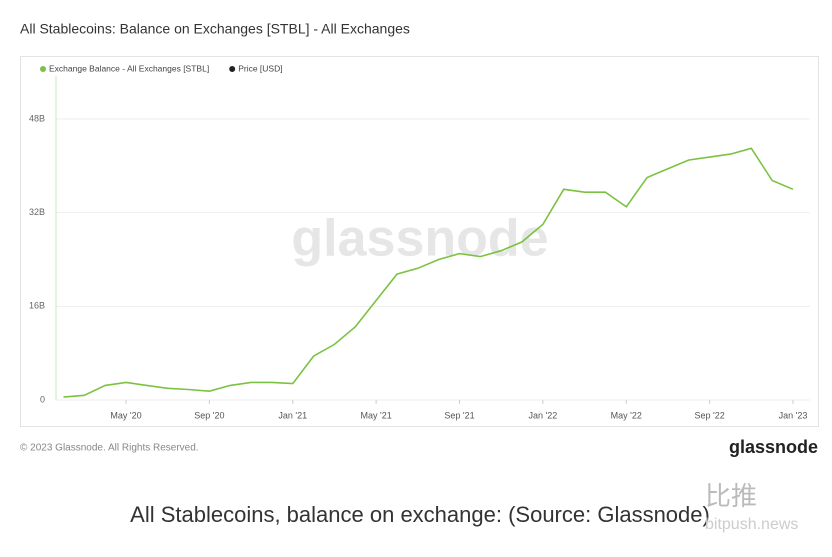 The image size is (832, 557). What do you see at coordinates (37, 212) in the screenshot?
I see `y-tick-label: 32B` at bounding box center [37, 212].